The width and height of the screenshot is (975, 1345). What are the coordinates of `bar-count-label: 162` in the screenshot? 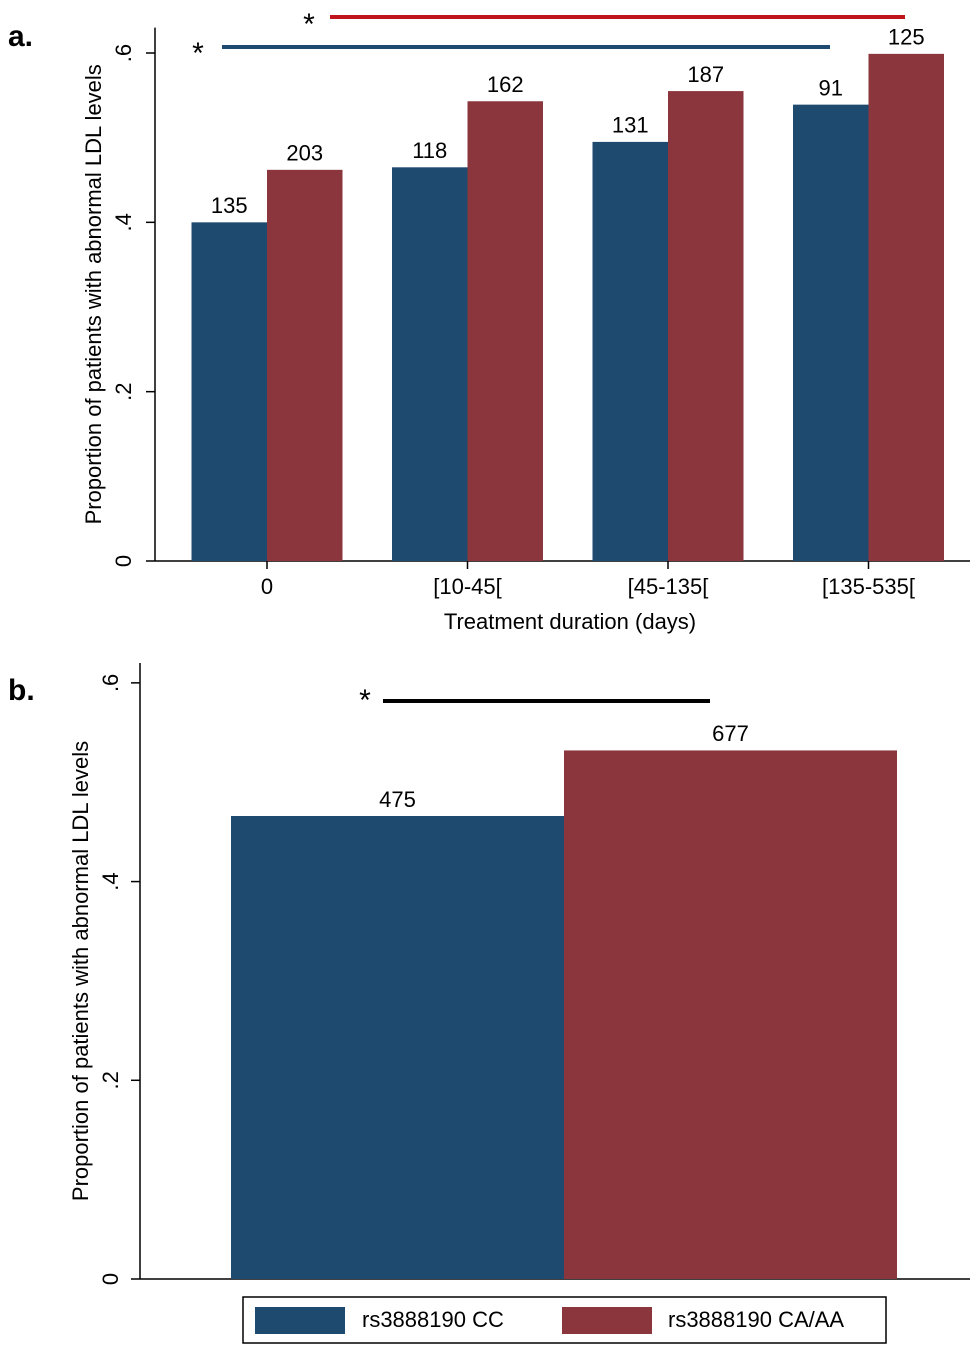 It's located at (505, 84).